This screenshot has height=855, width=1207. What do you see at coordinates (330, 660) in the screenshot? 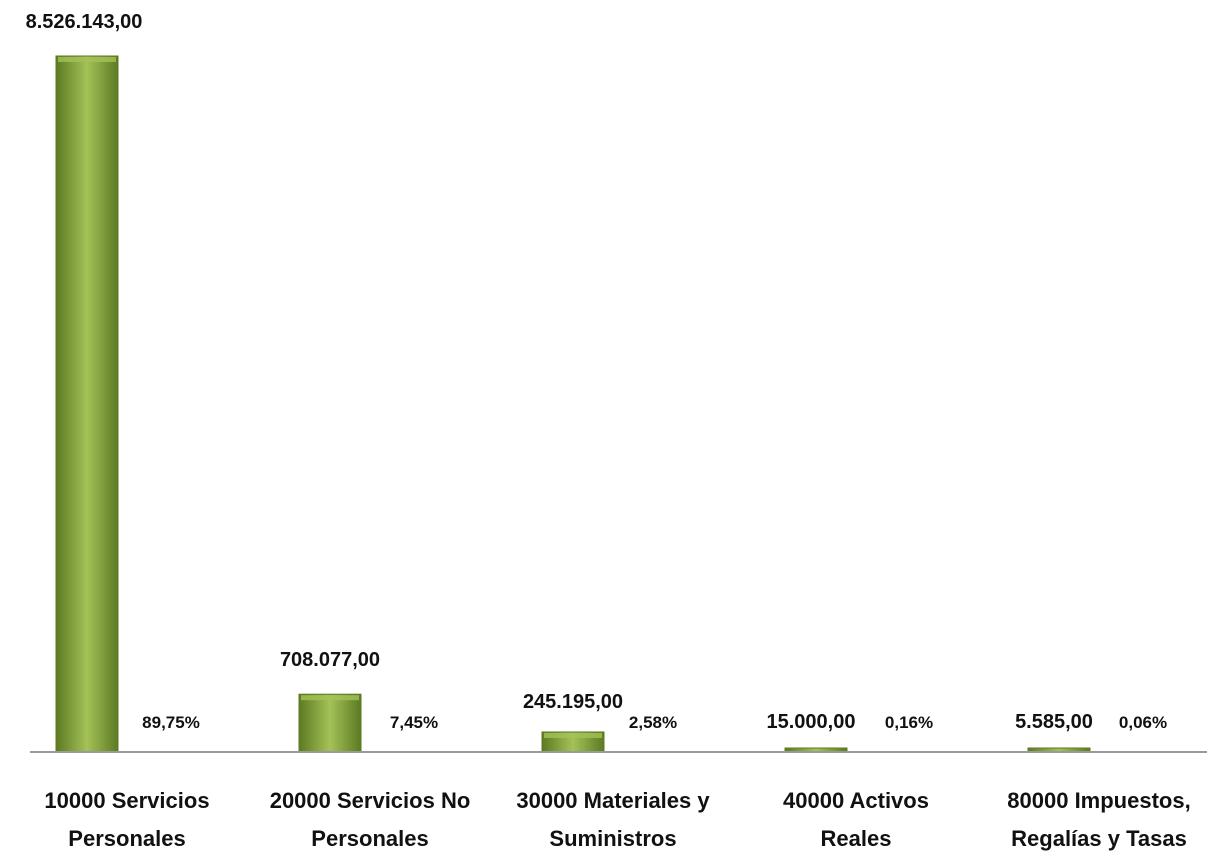
I see `value-label: 708.077,00` at bounding box center [330, 660].